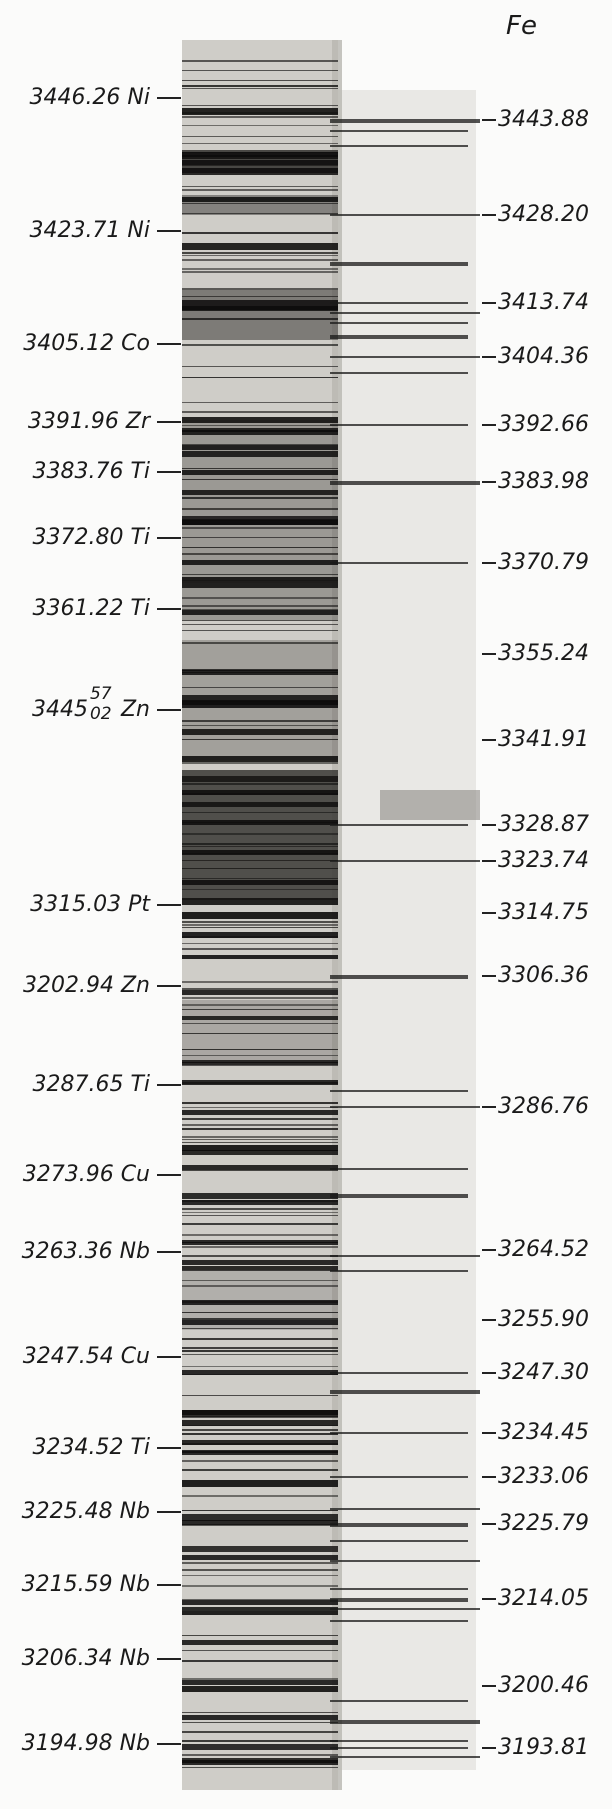 This screenshot has width=612, height=1809. I want to click on right-label-r15: 3264.52, so click(543, 1249).